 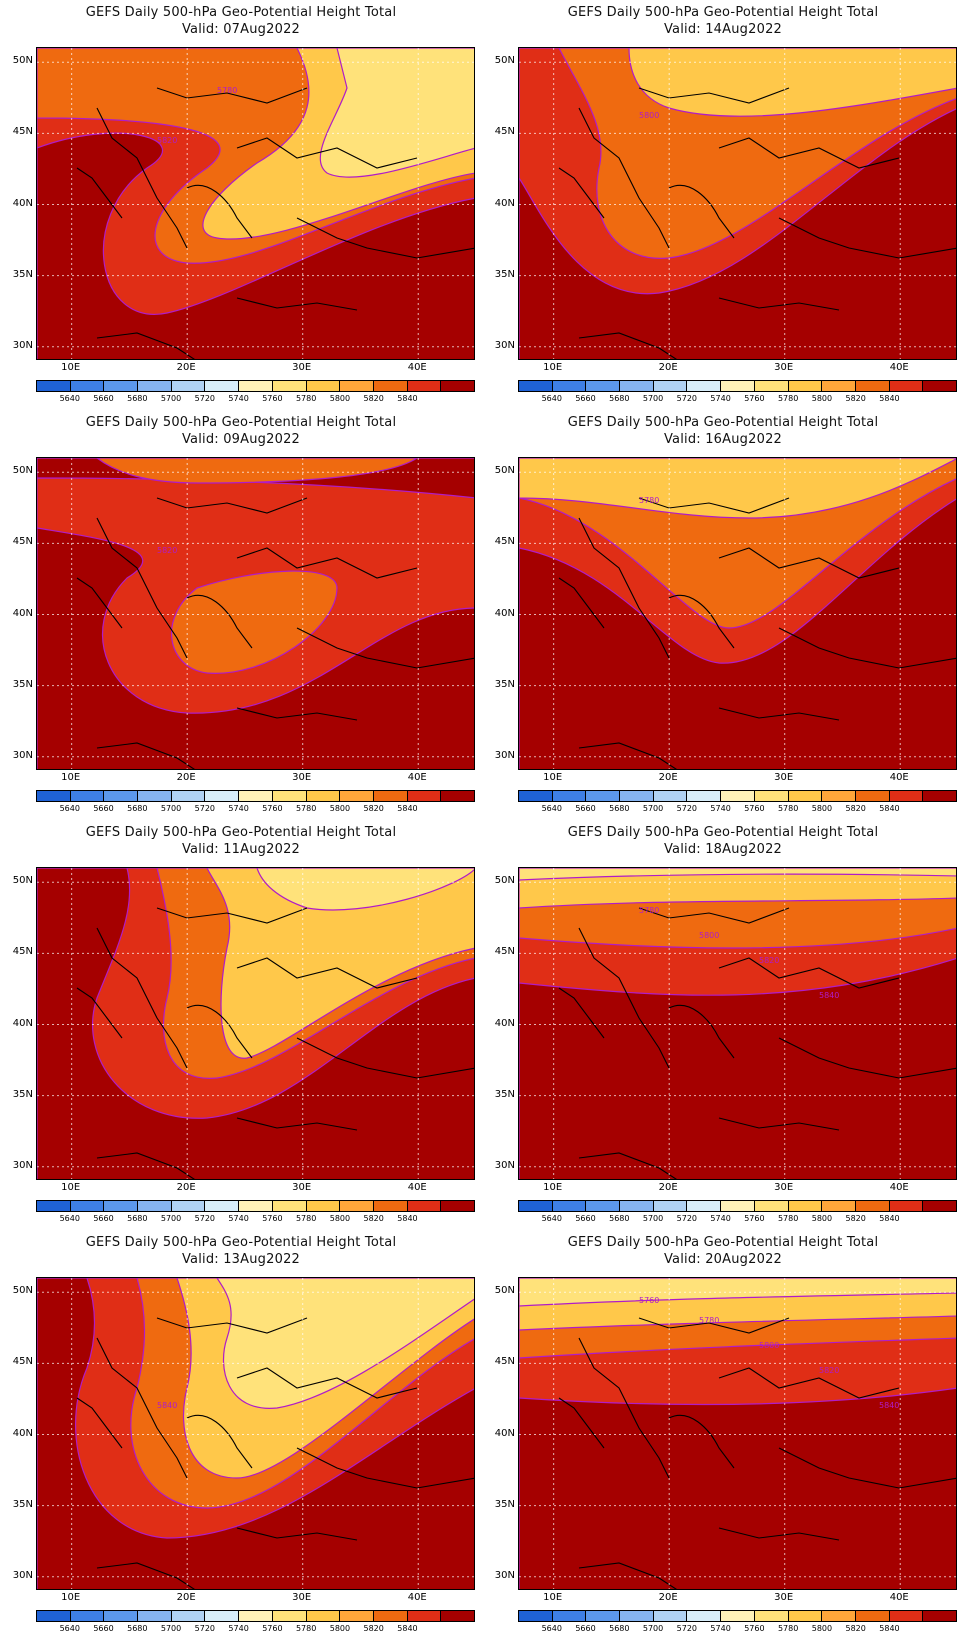 What do you see at coordinates (737, 1023) in the screenshot?
I see `height-map: 5780 5800 5820 5840` at bounding box center [737, 1023].